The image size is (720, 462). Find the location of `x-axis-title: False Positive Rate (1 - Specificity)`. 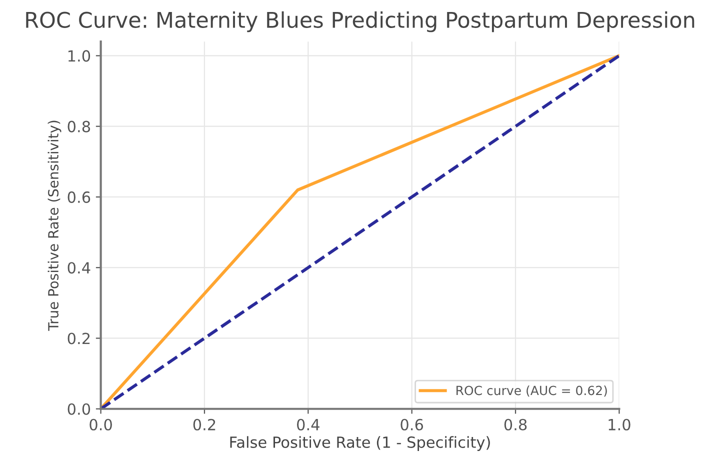

x-axis-title: False Positive Rate (1 - Specificity) is located at coordinates (360, 443).